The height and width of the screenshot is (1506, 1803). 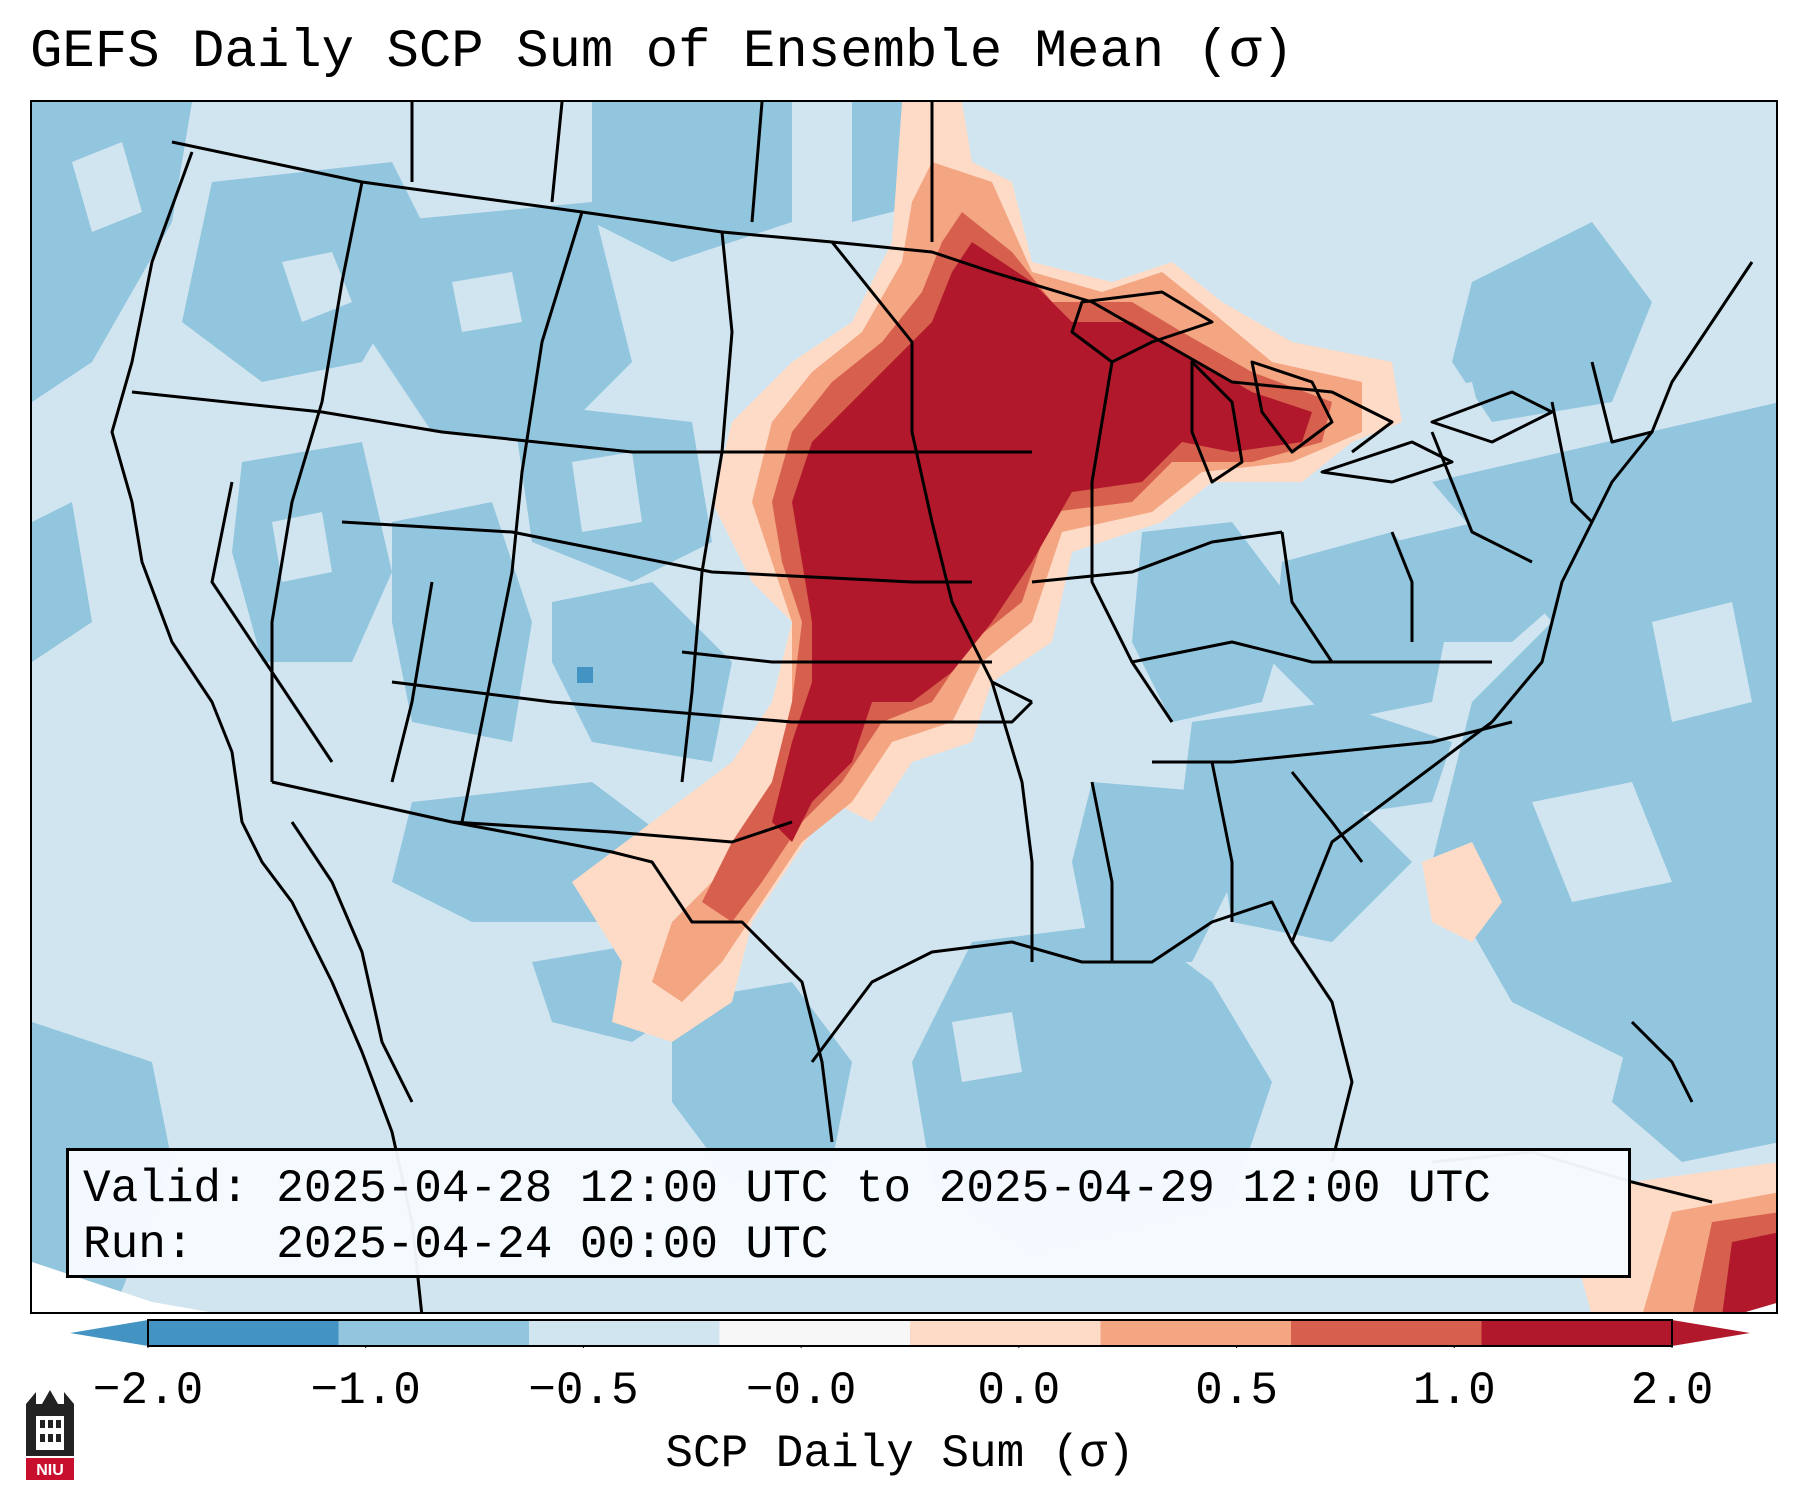 What do you see at coordinates (148, 1391) in the screenshot?
I see `colorbar-tick-label: −2.0` at bounding box center [148, 1391].